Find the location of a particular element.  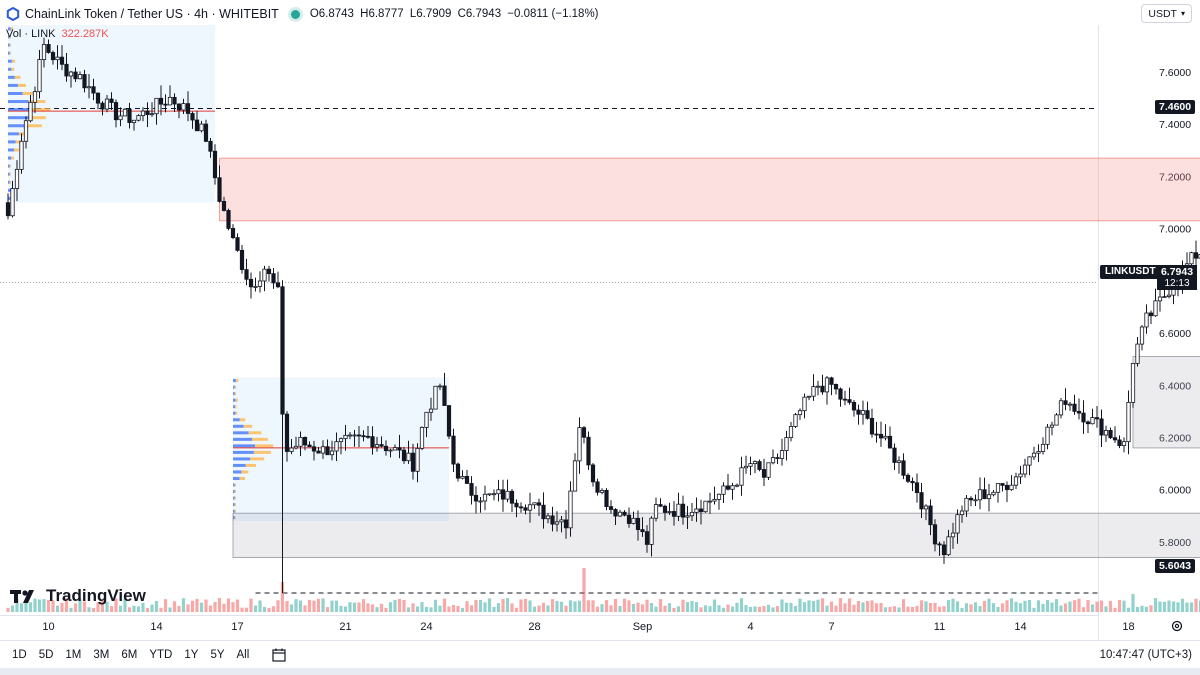

volume-label: Vol · LINK is located at coordinates (31, 34).